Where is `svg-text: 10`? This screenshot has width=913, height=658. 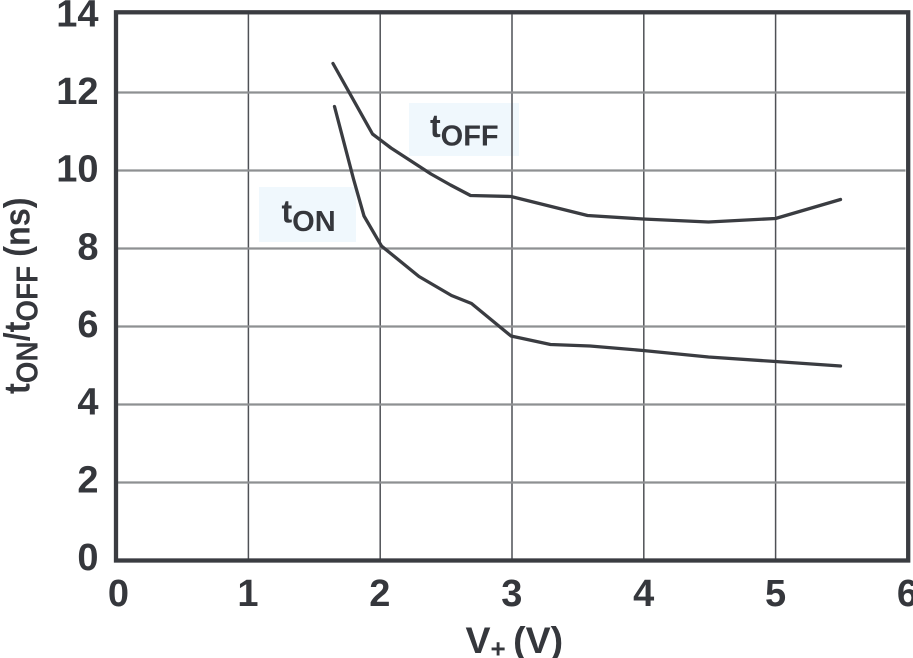
svg-text: 10 is located at coordinates (77, 170).